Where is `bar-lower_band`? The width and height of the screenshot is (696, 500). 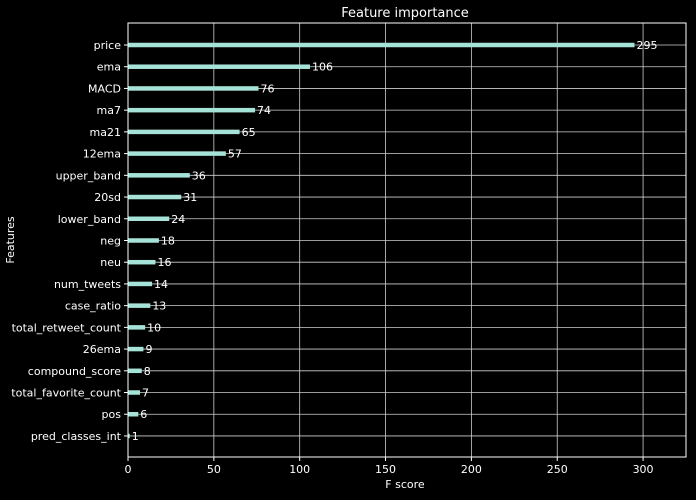
bar-lower_band is located at coordinates (149, 219).